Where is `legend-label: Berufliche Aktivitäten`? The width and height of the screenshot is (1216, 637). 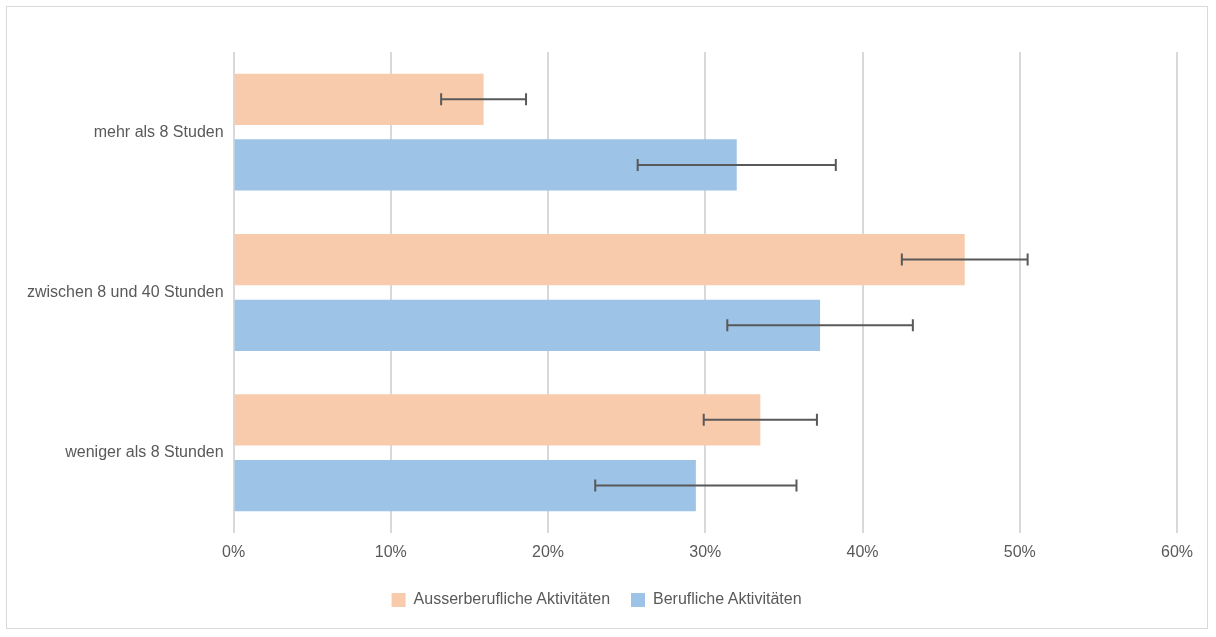
legend-label: Berufliche Aktivitäten is located at coordinates (727, 599).